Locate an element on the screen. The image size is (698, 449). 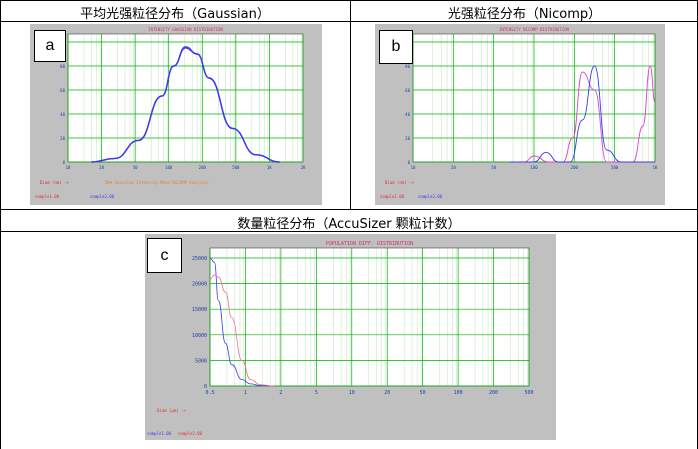
footer-a-series1: sample1.00 is located at coordinates (47, 196).